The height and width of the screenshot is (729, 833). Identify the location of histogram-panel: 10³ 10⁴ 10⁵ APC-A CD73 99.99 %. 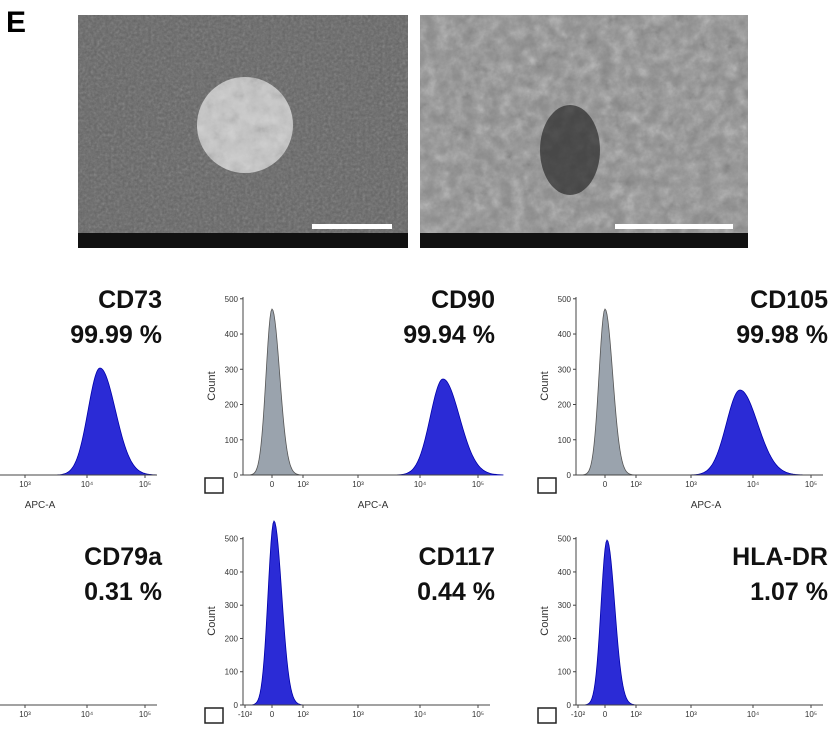
(81, 398).